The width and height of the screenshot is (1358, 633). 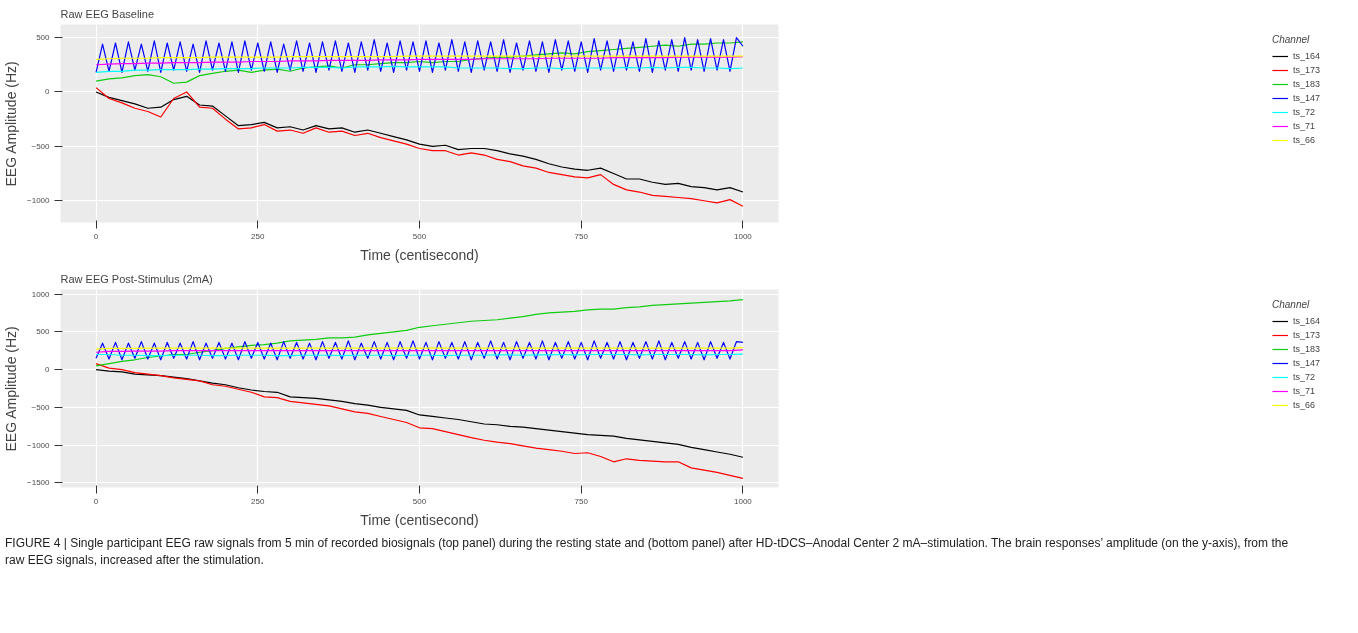 What do you see at coordinates (647, 552) in the screenshot?
I see `caption: FIGURE 4 | Single participant EEG raw signals from 5 min of recorded biosignals (top panel) during the resting state and (bottom panel) after HD-tDCS–Anodal Center 2 mA–stimulation. The brain responses’ amplitude (on the y-axis), from the raw EEG signals, increased after the stimulation.` at bounding box center [647, 552].